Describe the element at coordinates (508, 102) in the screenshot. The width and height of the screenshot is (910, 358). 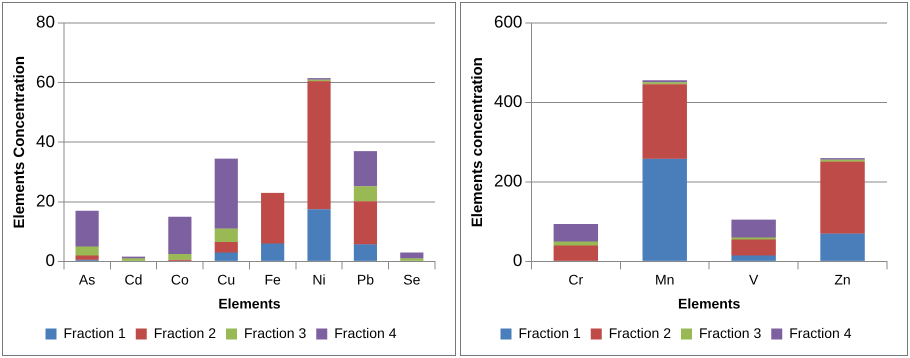
I see `y-tick-label: 400` at that location.